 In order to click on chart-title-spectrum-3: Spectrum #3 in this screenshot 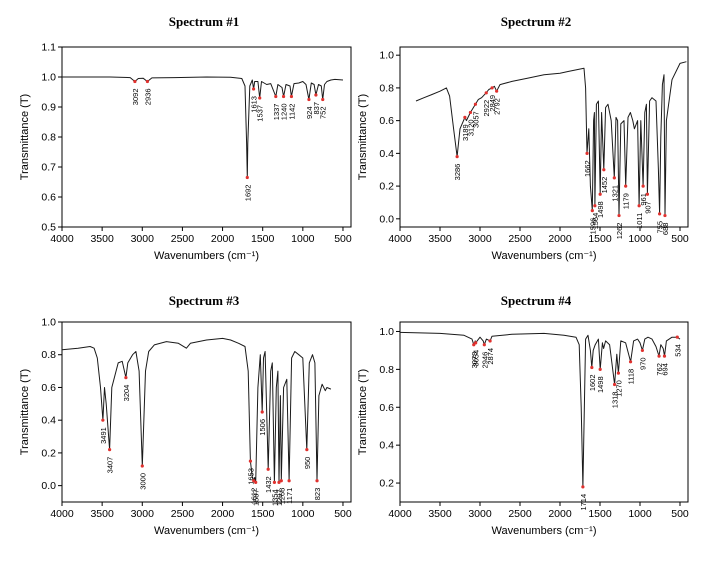, I will do `click(204, 300)`.